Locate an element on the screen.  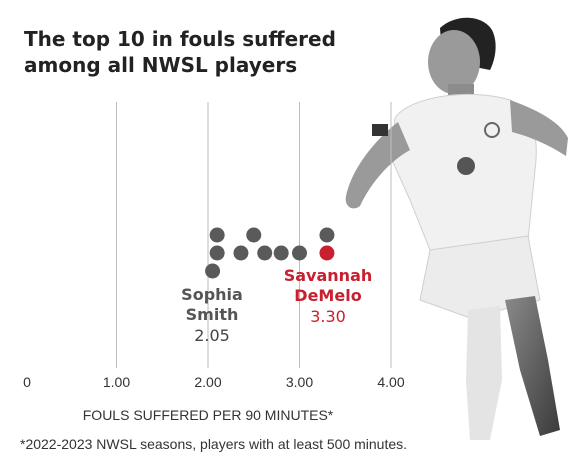
data-points is located at coordinates (270, 253).